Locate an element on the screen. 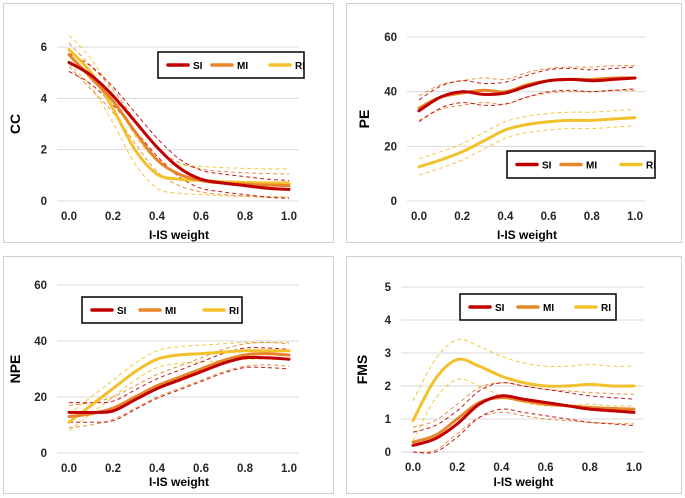 This screenshot has height=498, width=685. y-tick-label: 6 is located at coordinates (44, 48).